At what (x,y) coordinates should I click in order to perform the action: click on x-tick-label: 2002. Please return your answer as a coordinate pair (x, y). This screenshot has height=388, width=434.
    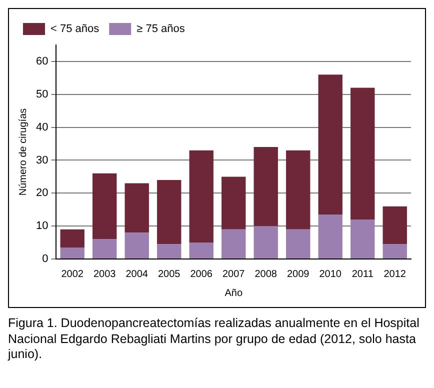
    Looking at the image, I should click on (72, 274).